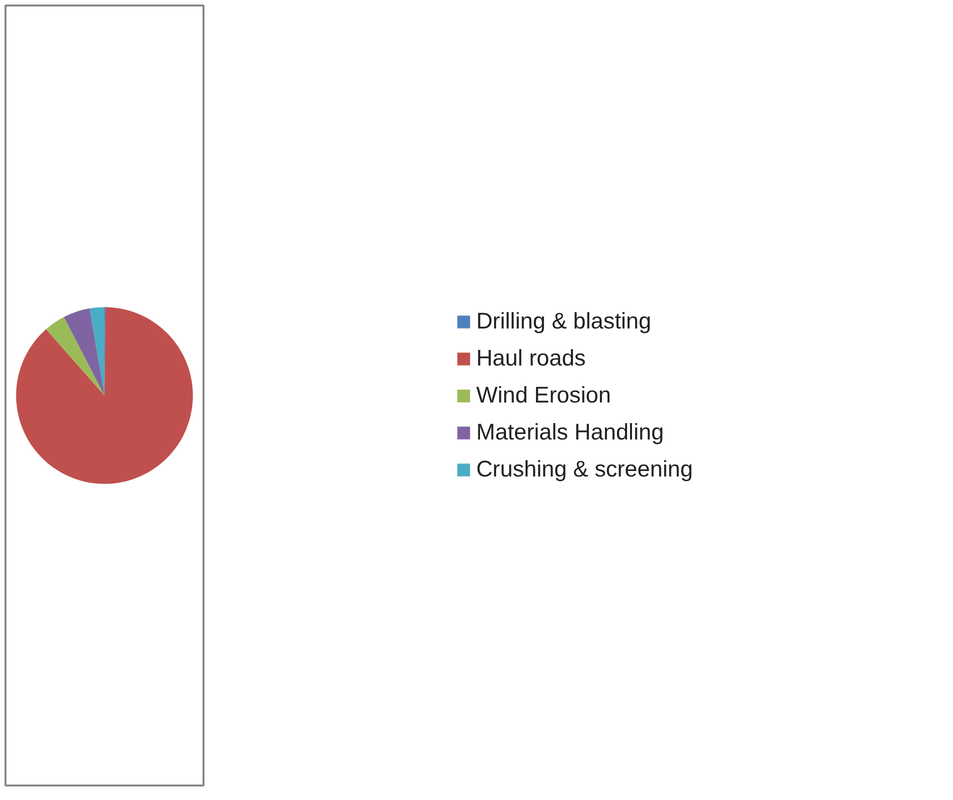 The image size is (953, 800). What do you see at coordinates (531, 358) in the screenshot?
I see `legend-label: Haul roads` at bounding box center [531, 358].